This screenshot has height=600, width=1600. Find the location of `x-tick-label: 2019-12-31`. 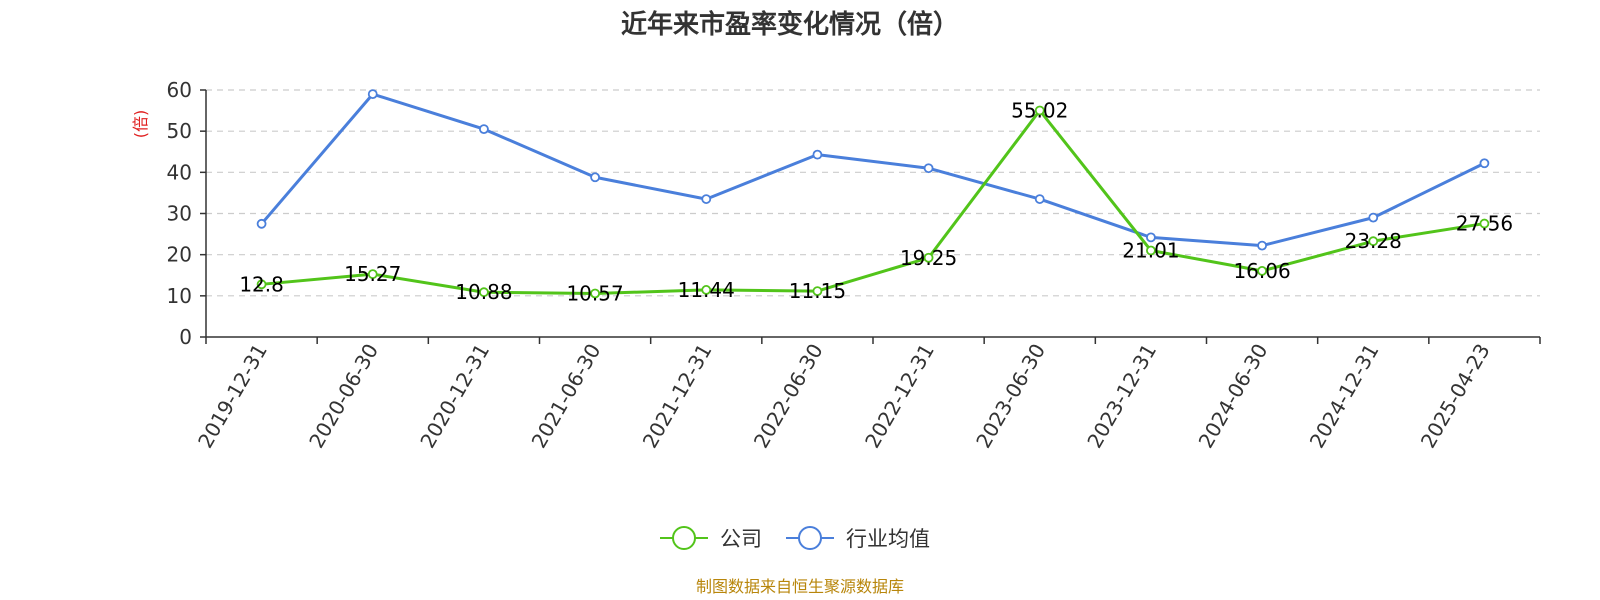

x-tick-label: 2019-12-31 is located at coordinates (232, 396).